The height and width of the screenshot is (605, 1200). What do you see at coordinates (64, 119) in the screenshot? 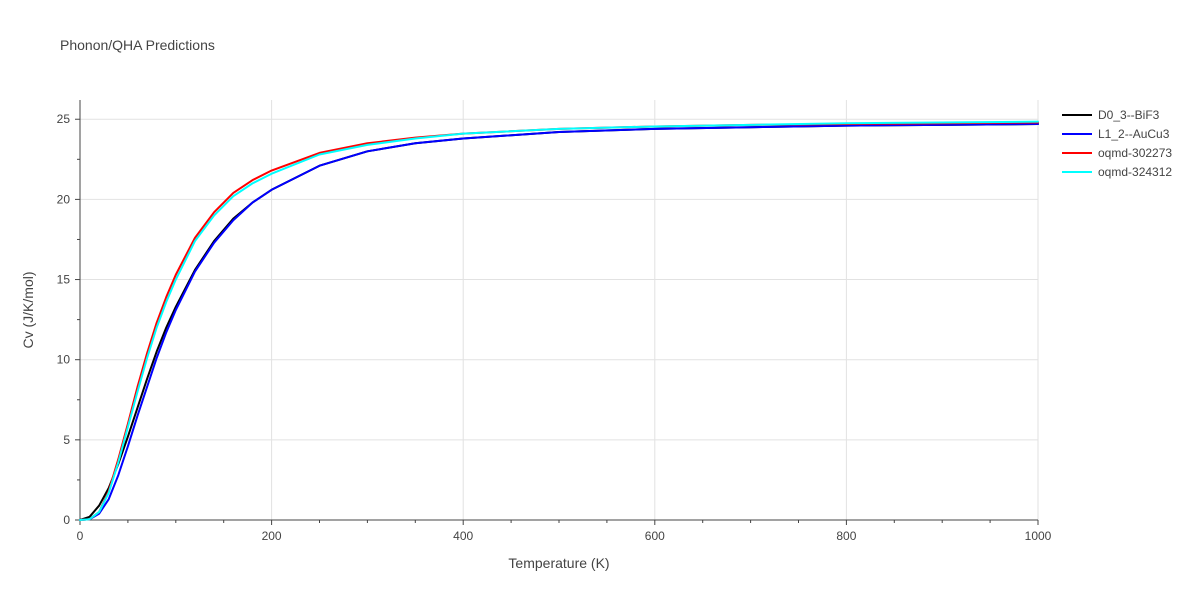
I see `y-tick-label: 25` at bounding box center [64, 119].